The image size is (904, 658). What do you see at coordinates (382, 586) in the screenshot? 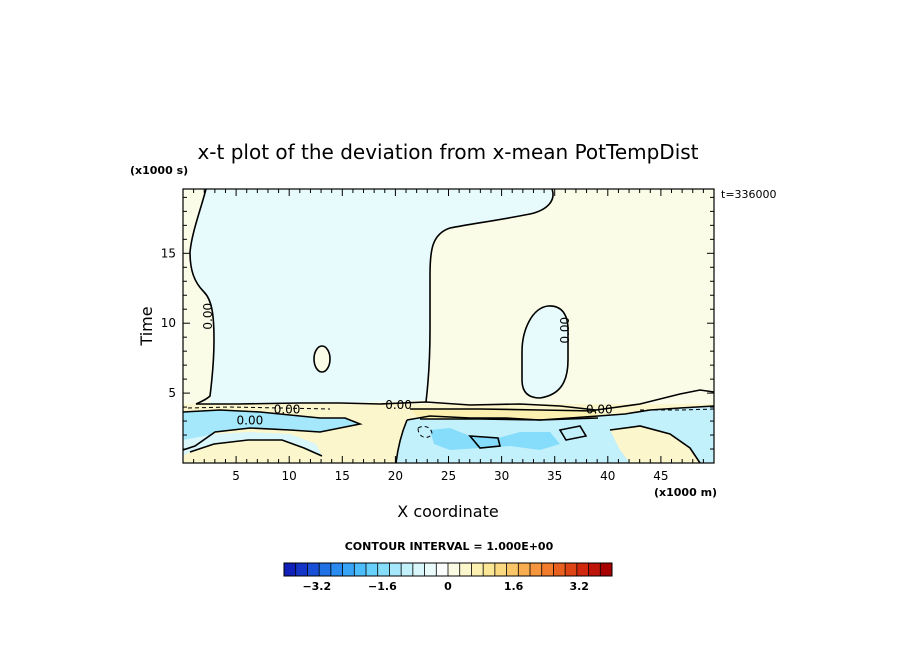
I see `colorbar-tick-label: −1.6` at bounding box center [382, 586].